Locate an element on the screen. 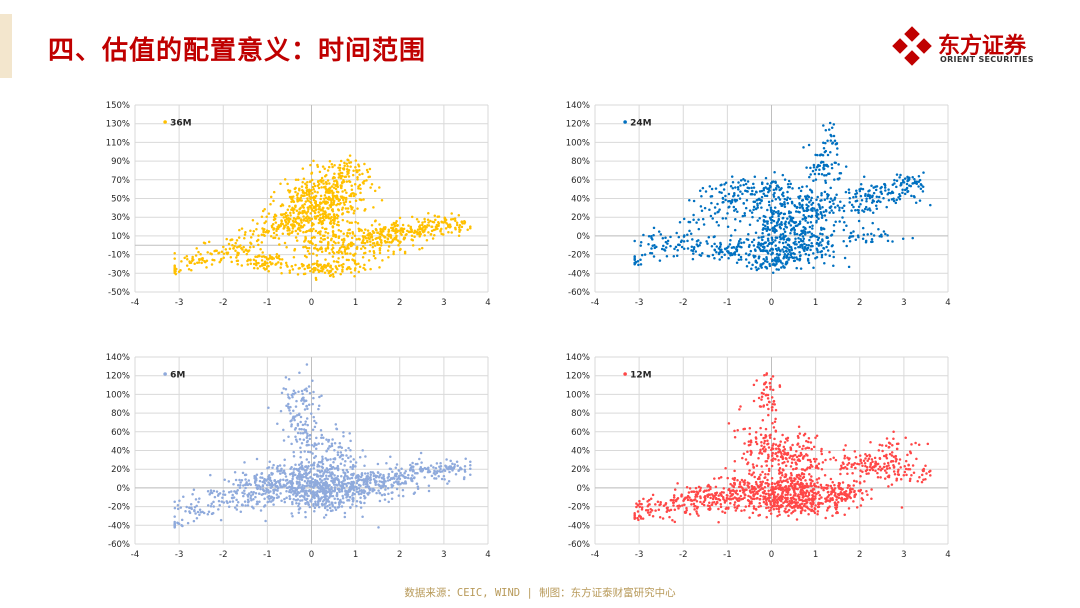 This screenshot has width=1080, height=608. x-tick-label: -4 is located at coordinates (135, 555).